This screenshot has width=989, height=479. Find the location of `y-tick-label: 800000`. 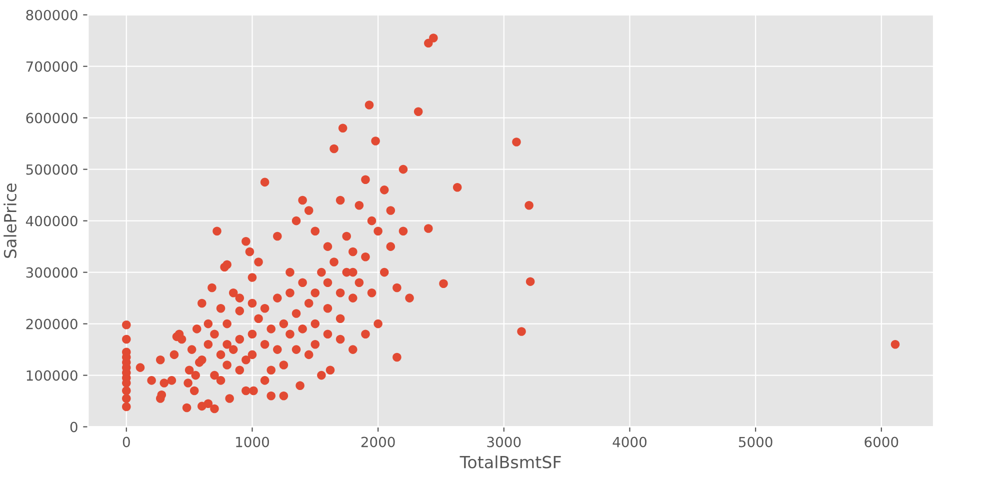

y-tick-label: 800000 is located at coordinates (52, 15).